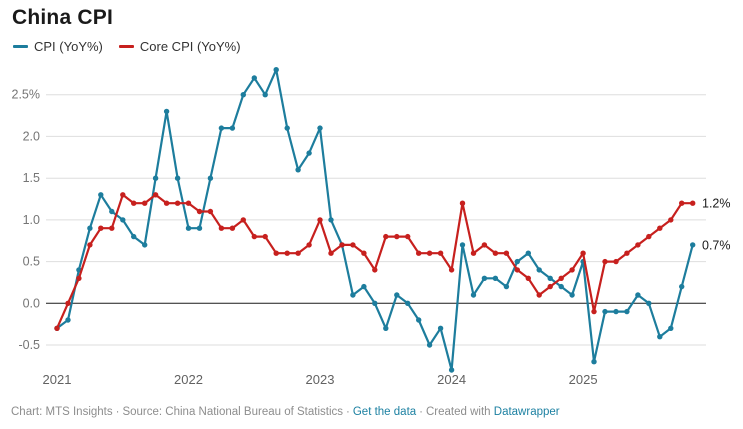 This screenshot has height=429, width=743. I want to click on x-axis-tick-label: 2022, so click(188, 379).